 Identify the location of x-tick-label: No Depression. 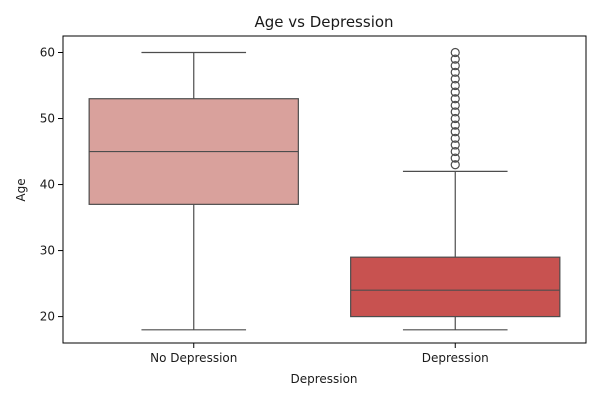
(193, 358).